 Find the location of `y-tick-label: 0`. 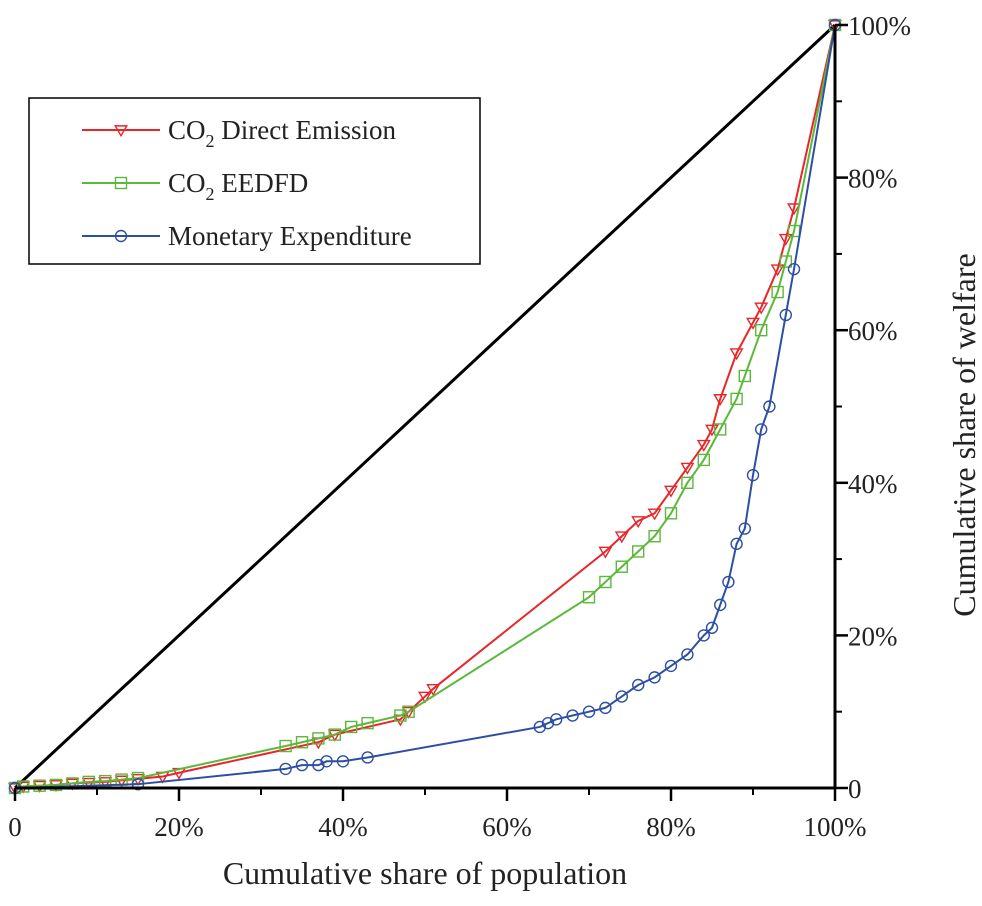

y-tick-label: 0 is located at coordinates (855, 789).